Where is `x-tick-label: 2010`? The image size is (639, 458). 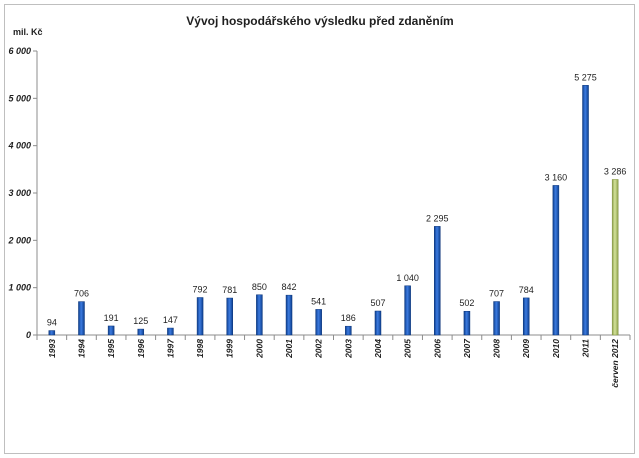
x-tick-label: 2010 is located at coordinates (556, 349).